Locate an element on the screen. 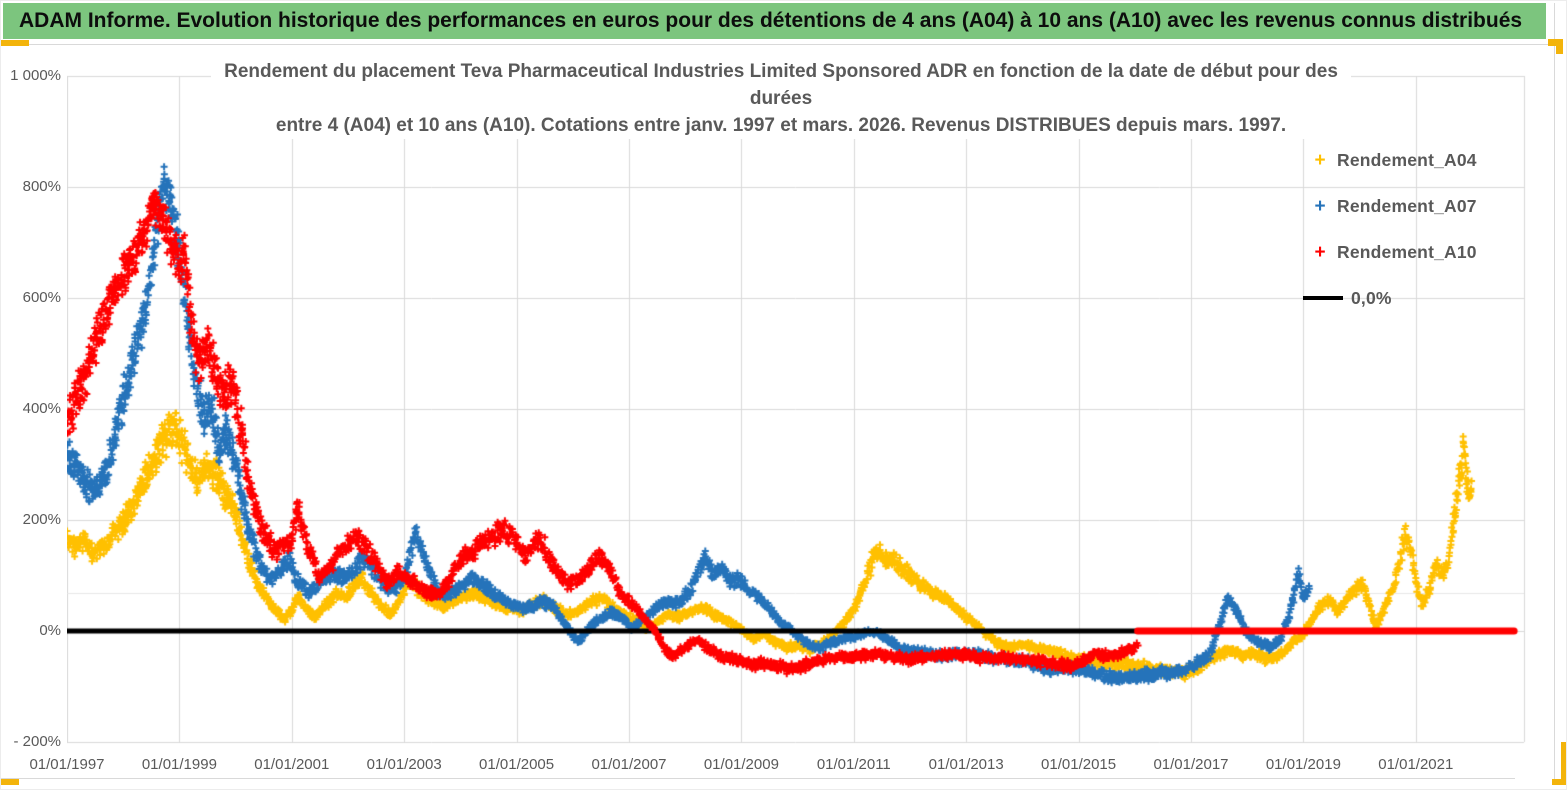 Image resolution: width=1567 pixels, height=790 pixels. x-tick-label: 01/01/2001 is located at coordinates (292, 764).